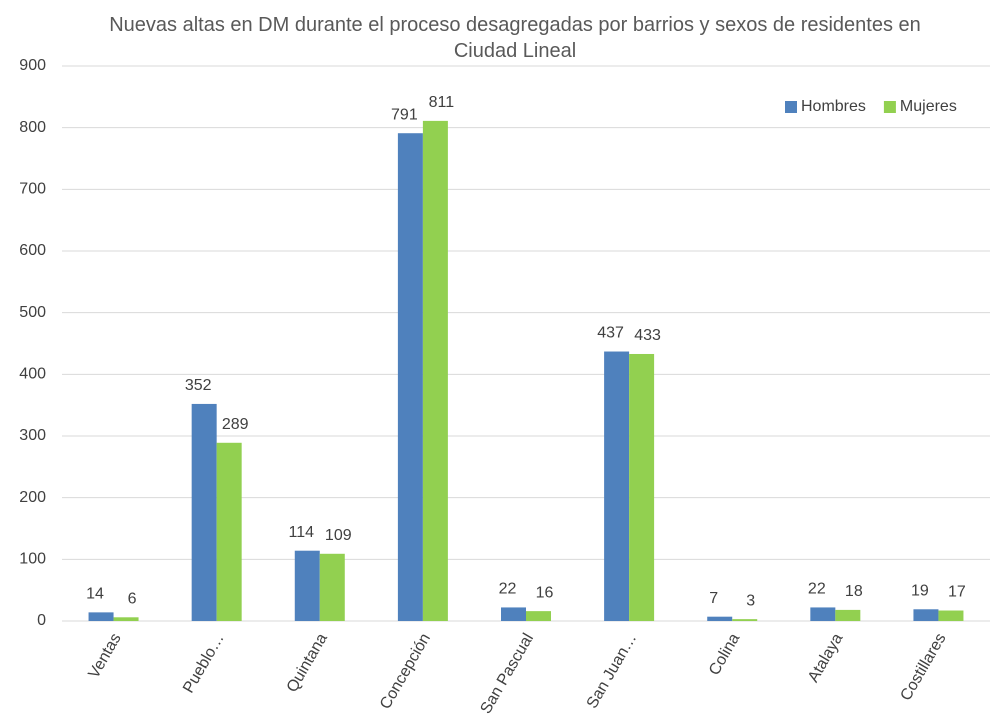 The image size is (997, 728). Describe the element at coordinates (442, 102) in the screenshot. I see `data-label: 811` at that location.